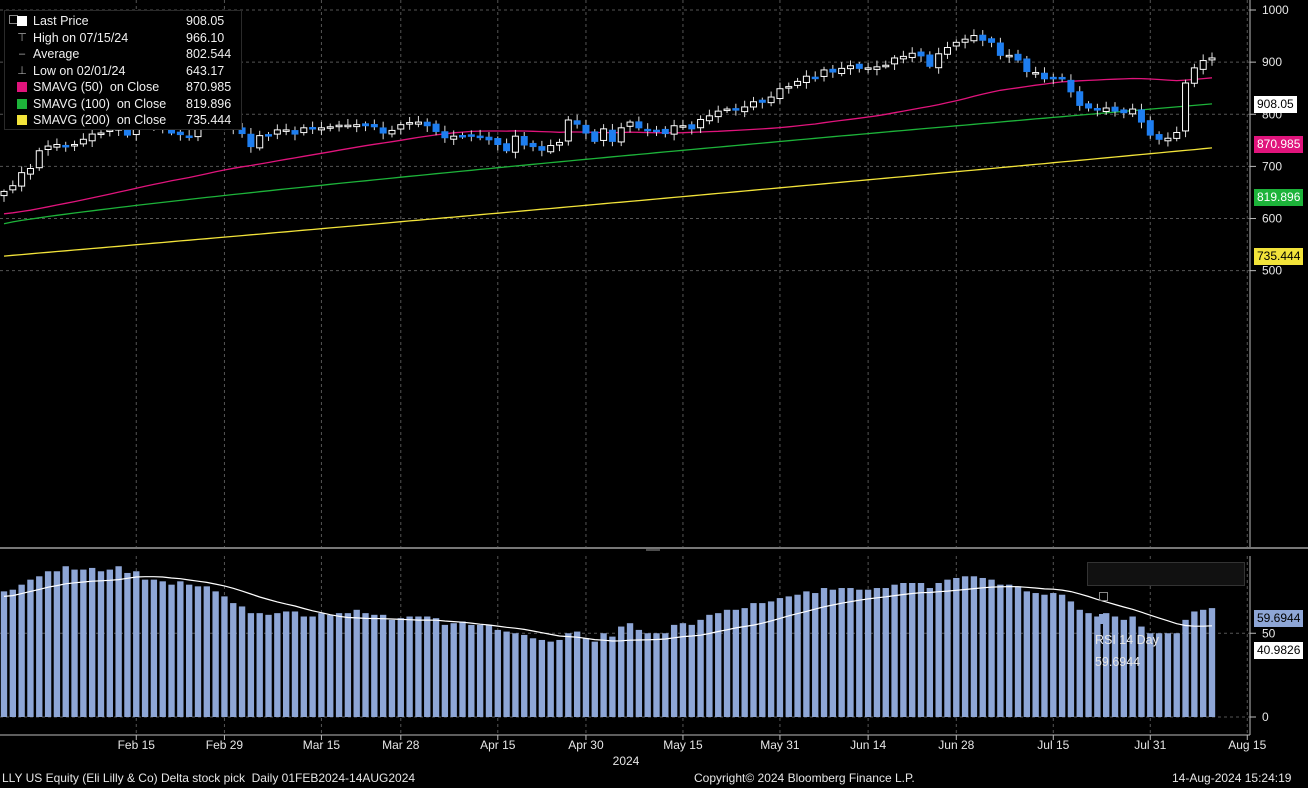 This screenshot has height=788, width=1308. Describe the element at coordinates (586, 745) in the screenshot. I see `x-tick-label: Apr 30` at that location.